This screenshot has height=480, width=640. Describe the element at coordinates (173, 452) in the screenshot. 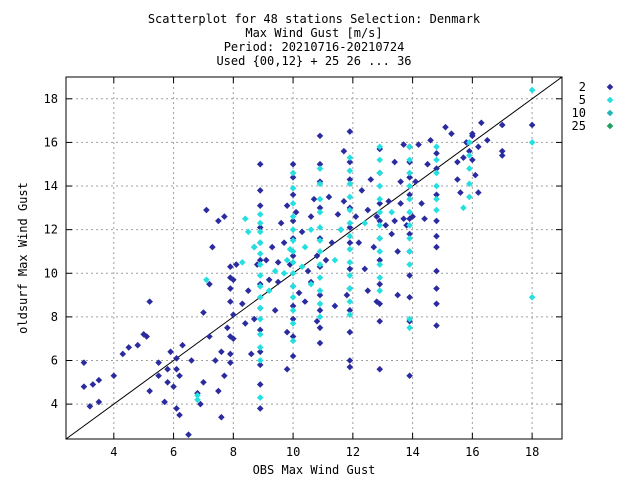

I see `x-tick-label: 6` at that location.